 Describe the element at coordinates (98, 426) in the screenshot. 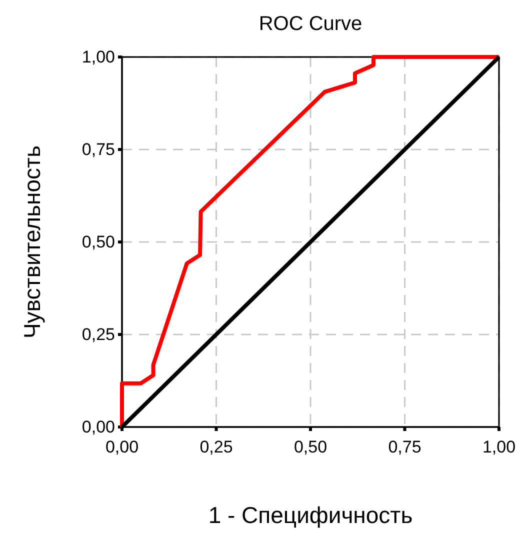

I see `y-tick-label: 0,00` at that location.